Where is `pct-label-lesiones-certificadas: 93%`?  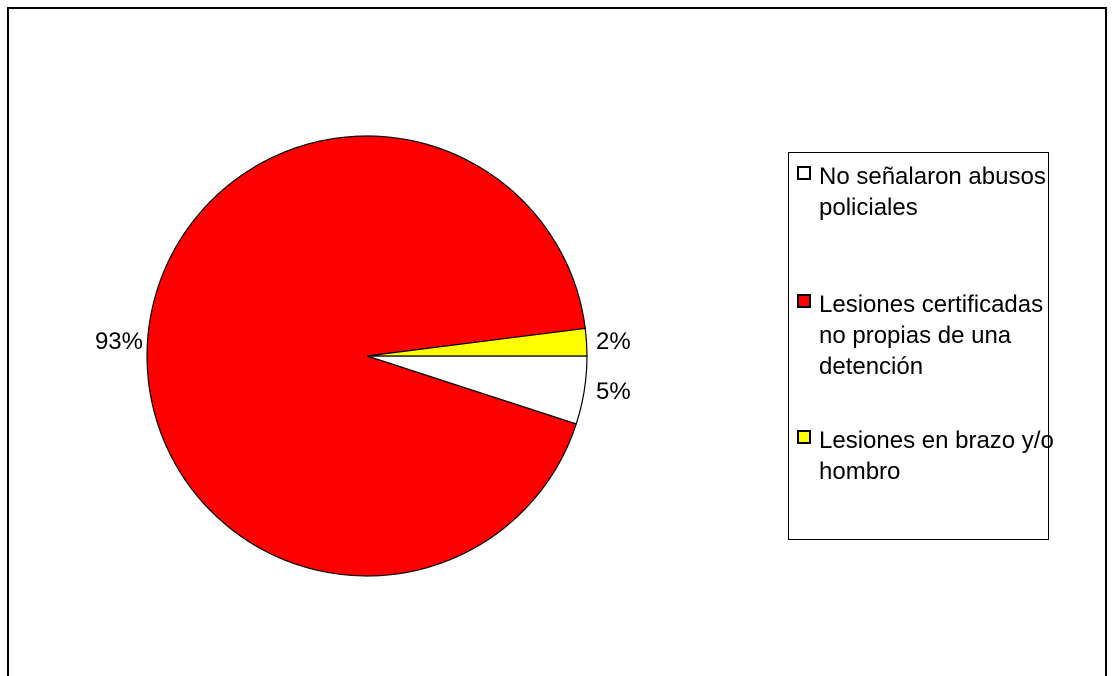
pct-label-lesiones-certificadas: 93% is located at coordinates (119, 341).